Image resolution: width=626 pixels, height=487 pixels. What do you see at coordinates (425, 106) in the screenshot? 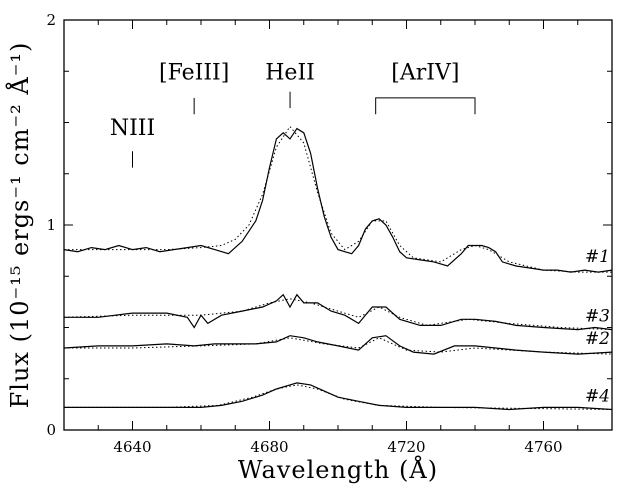
I see `line-id-bracket` at bounding box center [425, 106].